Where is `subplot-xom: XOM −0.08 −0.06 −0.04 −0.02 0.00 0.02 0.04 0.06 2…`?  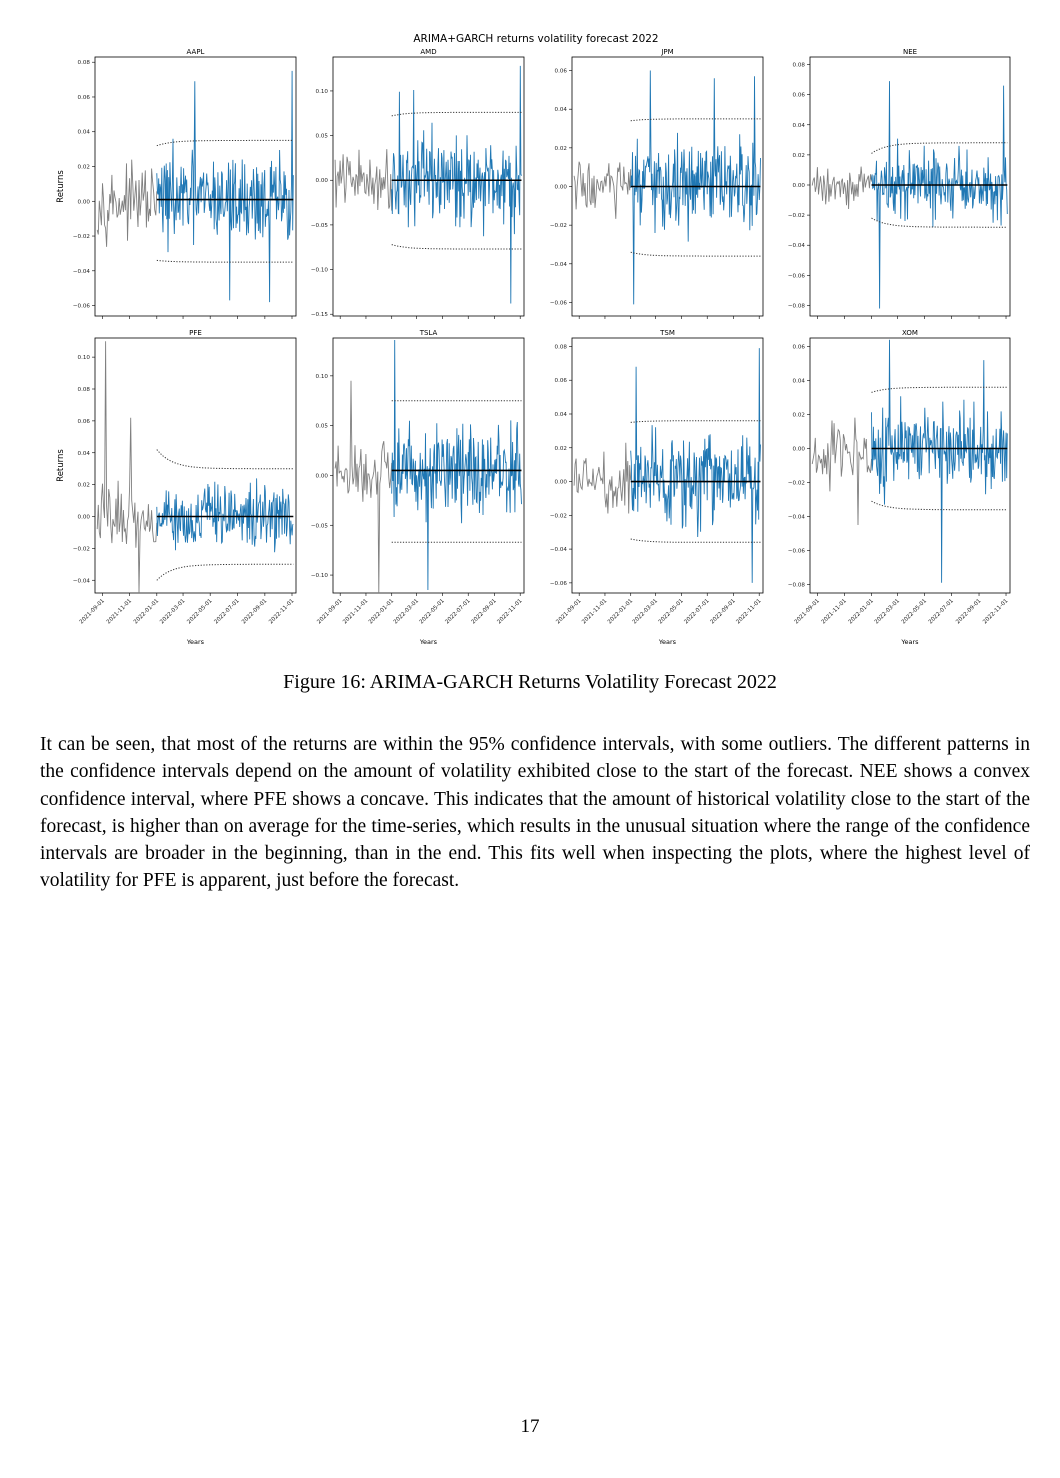 subplot-xom: XOM −0.08 −0.06 −0.04 −0.02 0.00 0.02 0.04 0.06 2… is located at coordinates (899, 487).